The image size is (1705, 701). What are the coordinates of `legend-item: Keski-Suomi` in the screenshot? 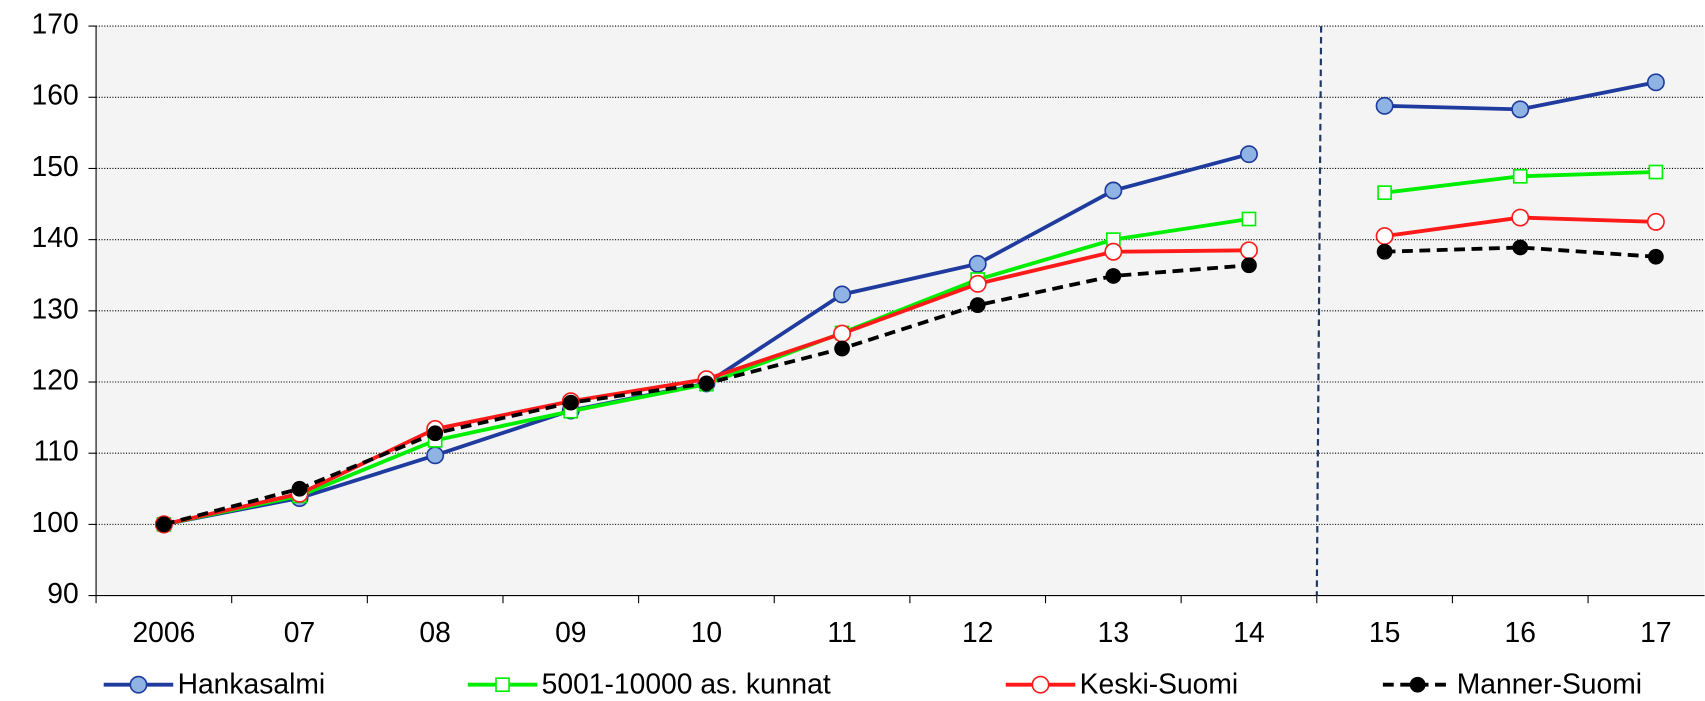 It's located at (1122, 683).